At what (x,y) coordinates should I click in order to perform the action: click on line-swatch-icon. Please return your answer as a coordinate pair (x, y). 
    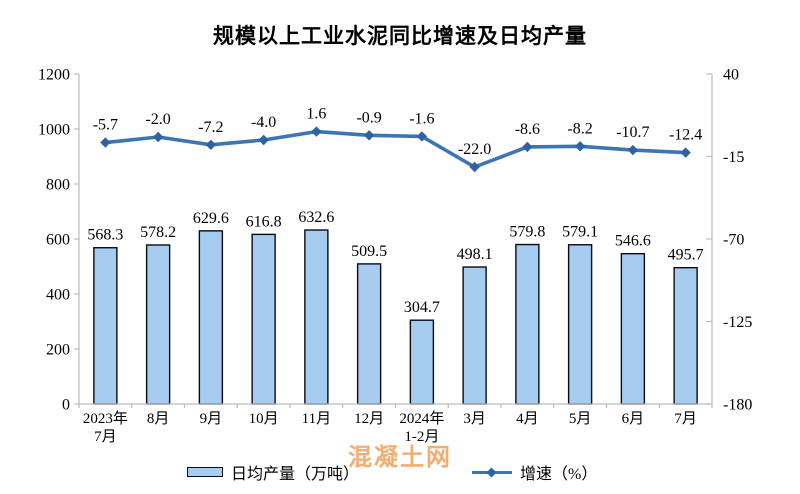
    Looking at the image, I should click on (492, 472).